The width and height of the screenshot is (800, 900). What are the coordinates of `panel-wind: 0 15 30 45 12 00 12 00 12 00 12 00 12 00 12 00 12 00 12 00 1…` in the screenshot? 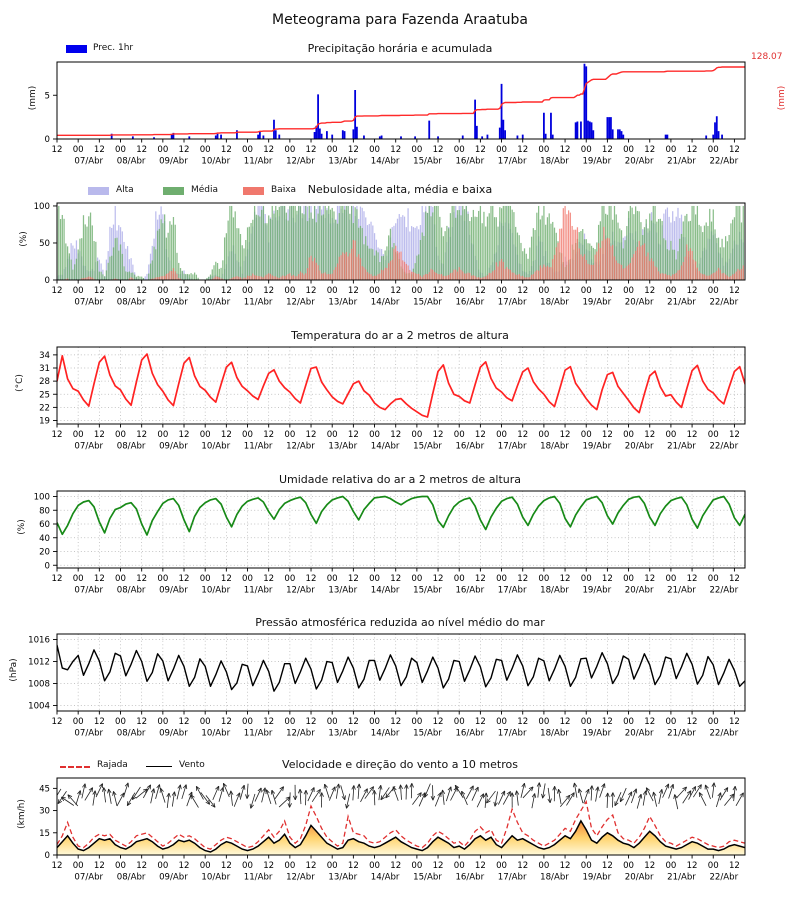 It's located at (392, 830).